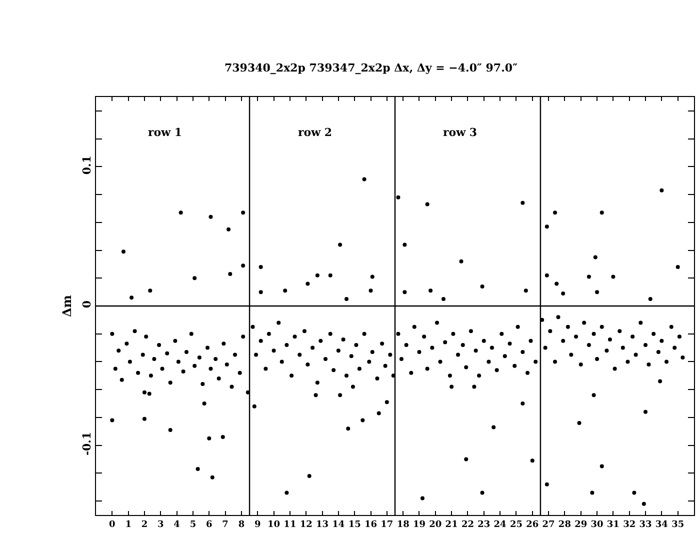  I want to click on x-tick-label: 11, so click(290, 525).